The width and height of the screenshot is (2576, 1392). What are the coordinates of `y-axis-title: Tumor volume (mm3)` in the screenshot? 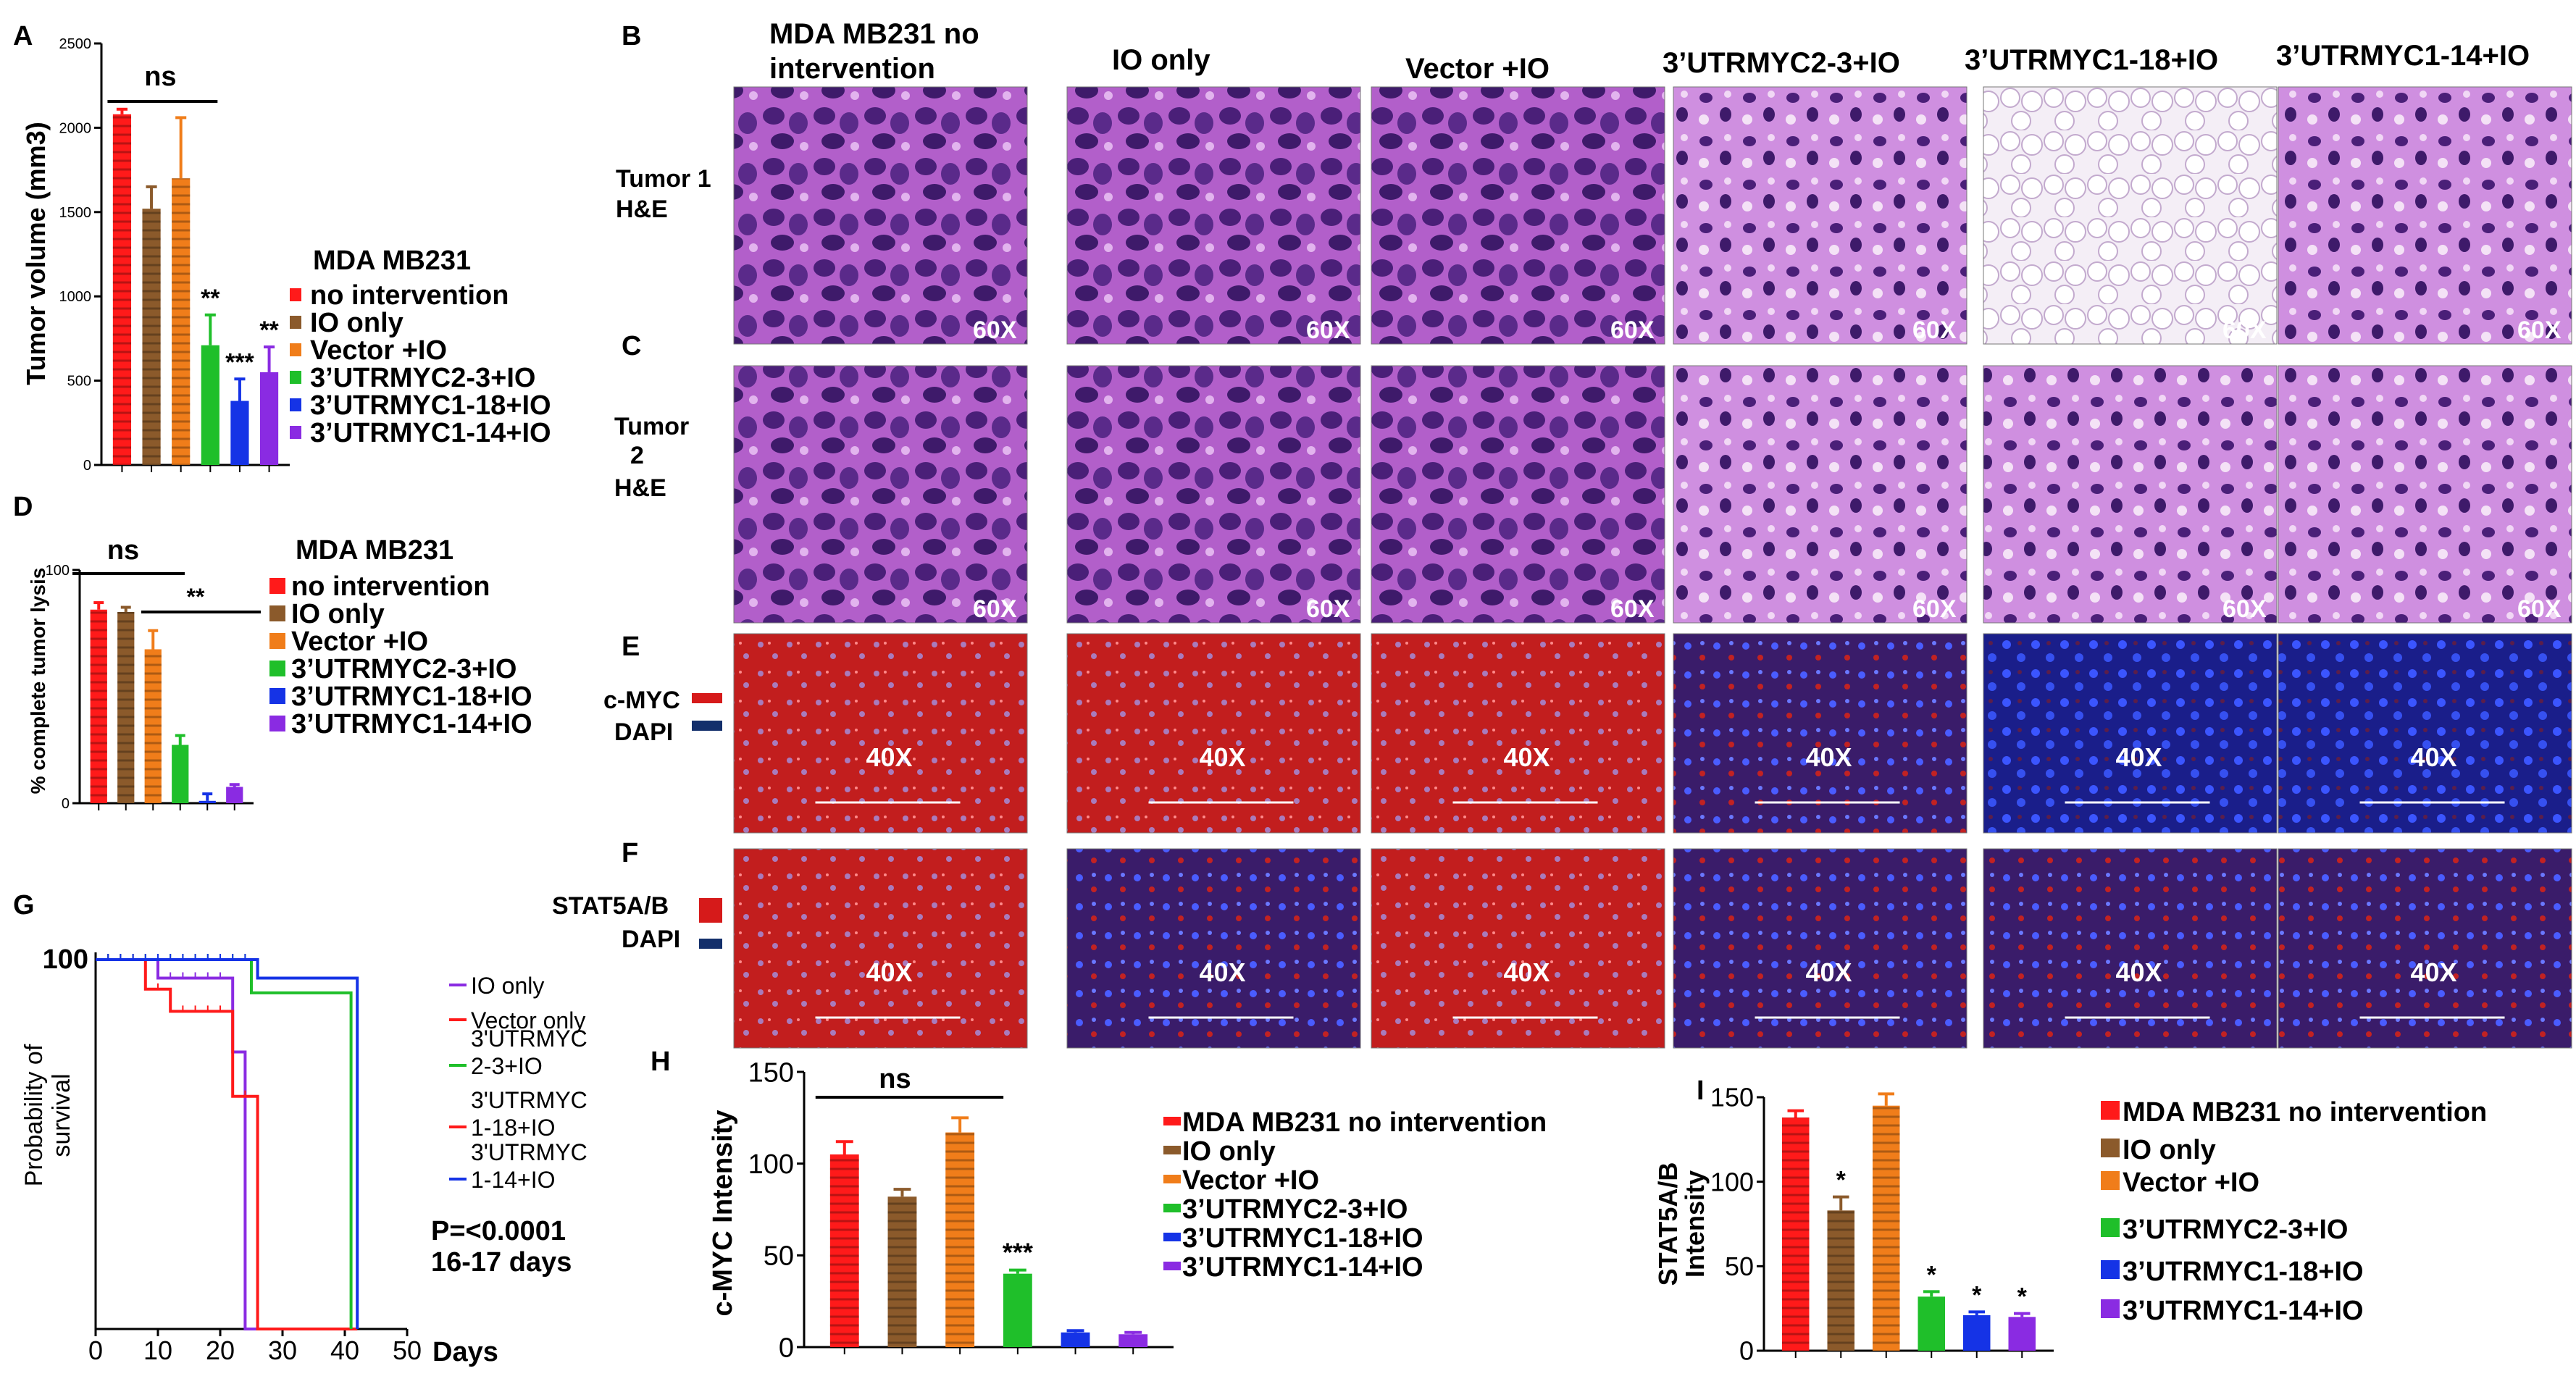 It's located at (36, 253).